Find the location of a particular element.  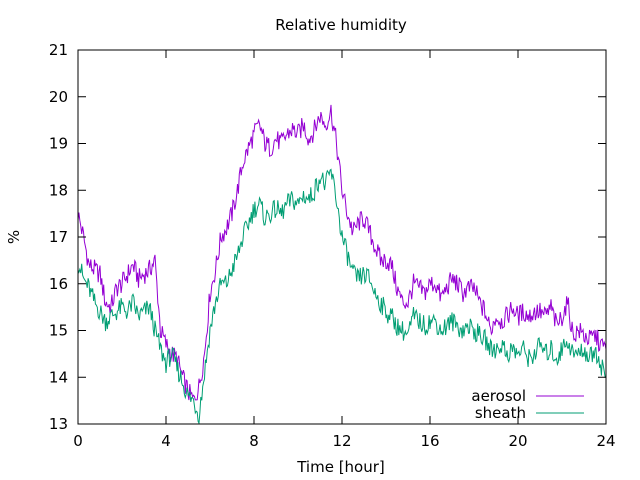

x-tick-label: 16 is located at coordinates (429, 441).